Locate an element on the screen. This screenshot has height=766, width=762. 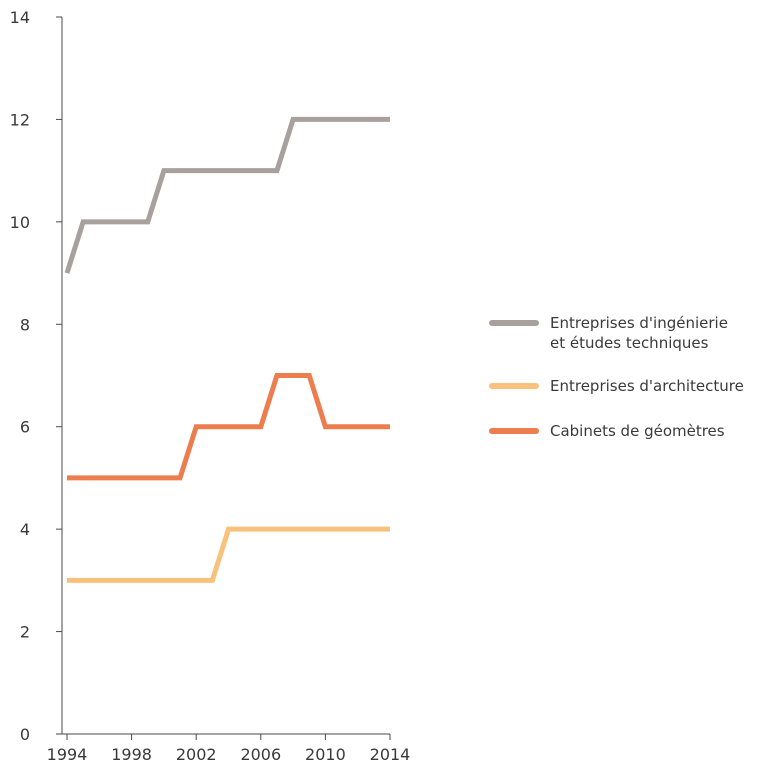
x-tick-label: 1994 is located at coordinates (67, 754).